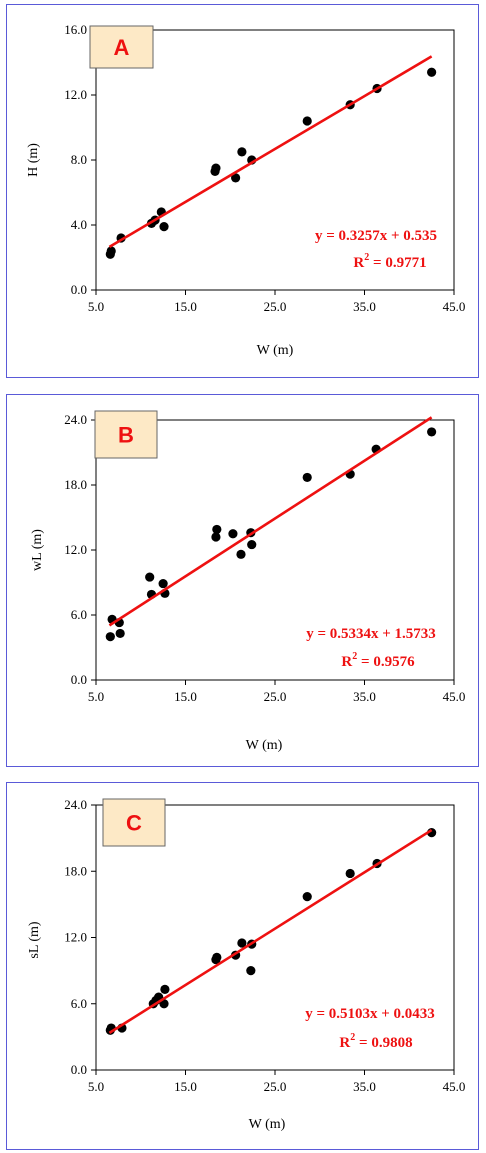 The width and height of the screenshot is (486, 1153). What do you see at coordinates (37, 550) in the screenshot?
I see `y-axis-label: wL (m)` at bounding box center [37, 550].